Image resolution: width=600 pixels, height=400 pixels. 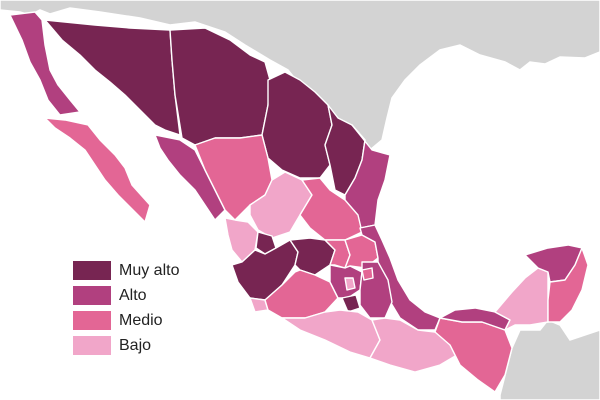 What do you see at coordinates (112, 77) in the screenshot?
I see `region-sonora` at bounding box center [112, 77].